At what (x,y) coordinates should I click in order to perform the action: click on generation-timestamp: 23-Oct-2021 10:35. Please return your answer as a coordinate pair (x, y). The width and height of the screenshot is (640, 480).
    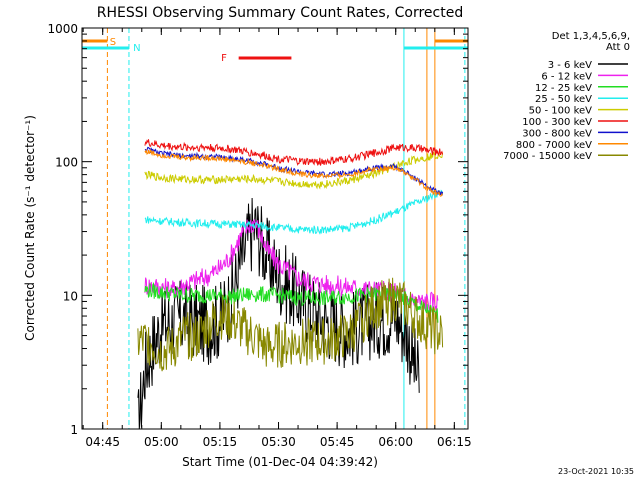
    Looking at the image, I should click on (596, 471).